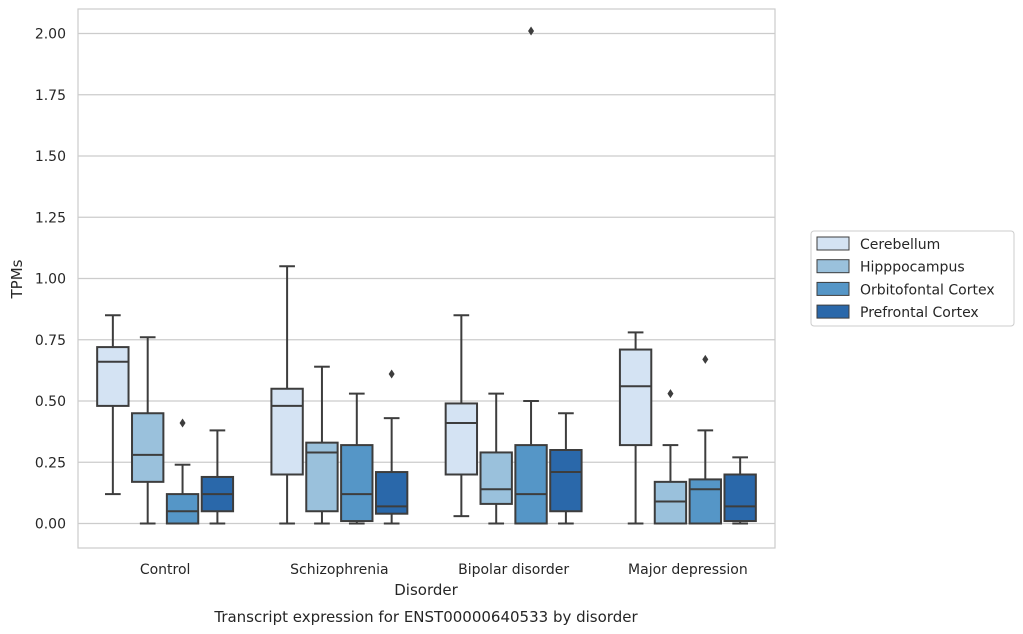  What do you see at coordinates (339, 570) in the screenshot?
I see `x-tick-label: Schizophrenia` at bounding box center [339, 570].